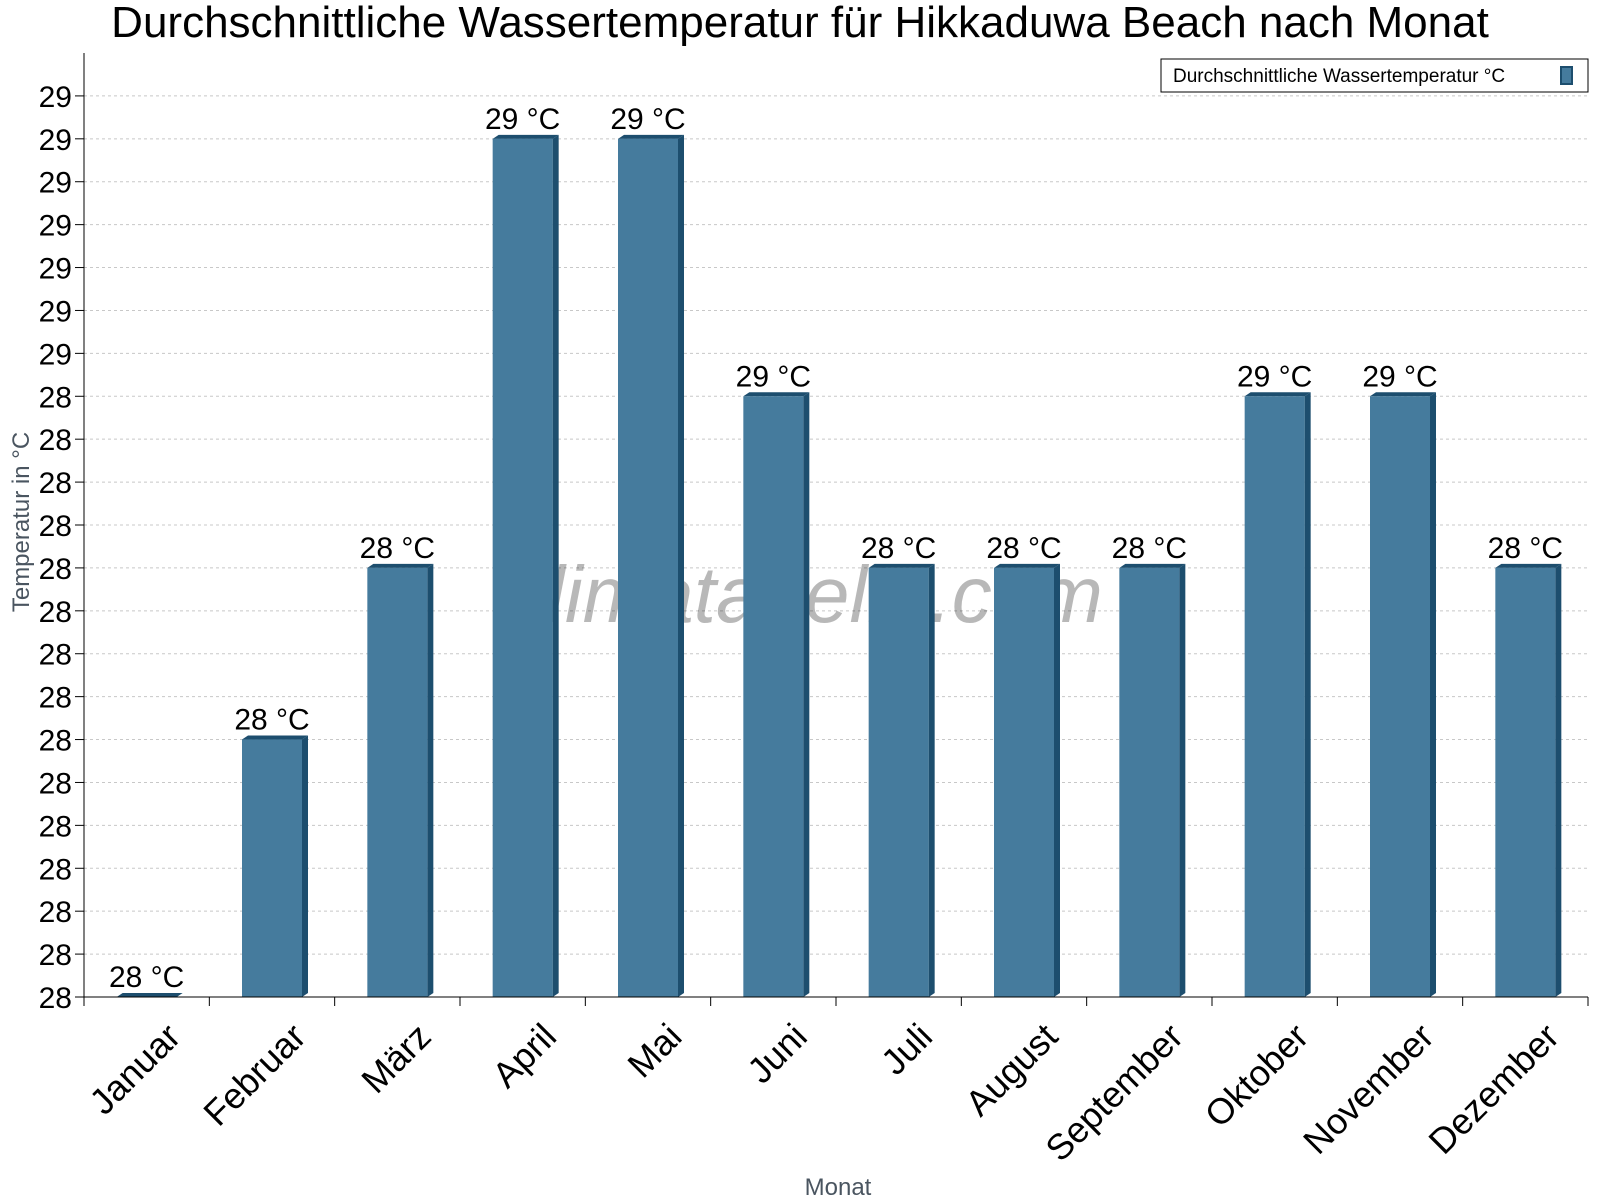 The height and width of the screenshot is (1200, 1600). I want to click on x-tick-label: November, so click(1368, 1088).